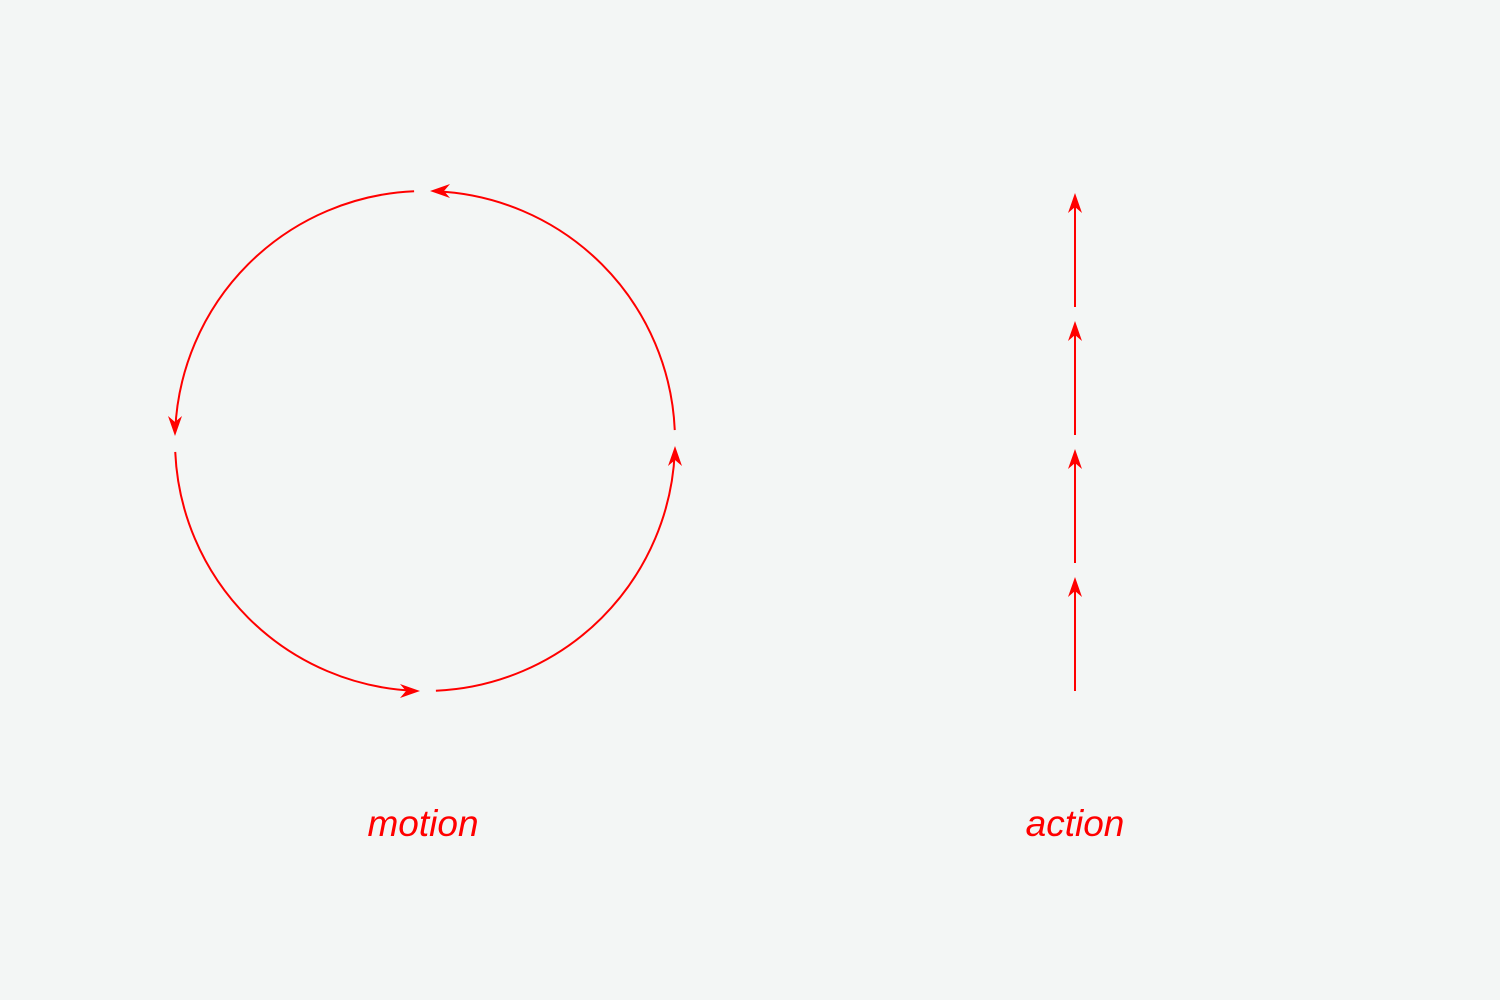 The image size is (1500, 1000). What do you see at coordinates (1075, 442) in the screenshot?
I see `action-line` at bounding box center [1075, 442].